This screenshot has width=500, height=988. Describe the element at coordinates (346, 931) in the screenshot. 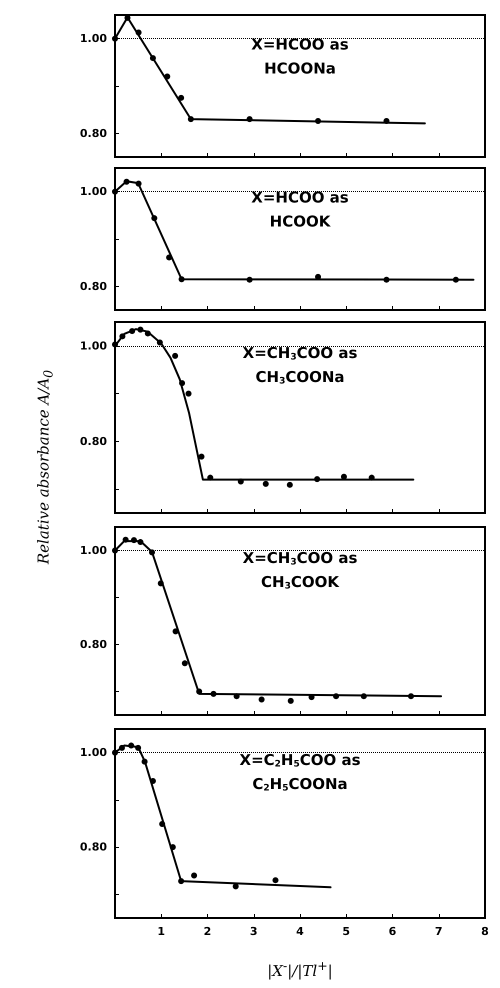

I see `x-tick-label: 5` at that location.